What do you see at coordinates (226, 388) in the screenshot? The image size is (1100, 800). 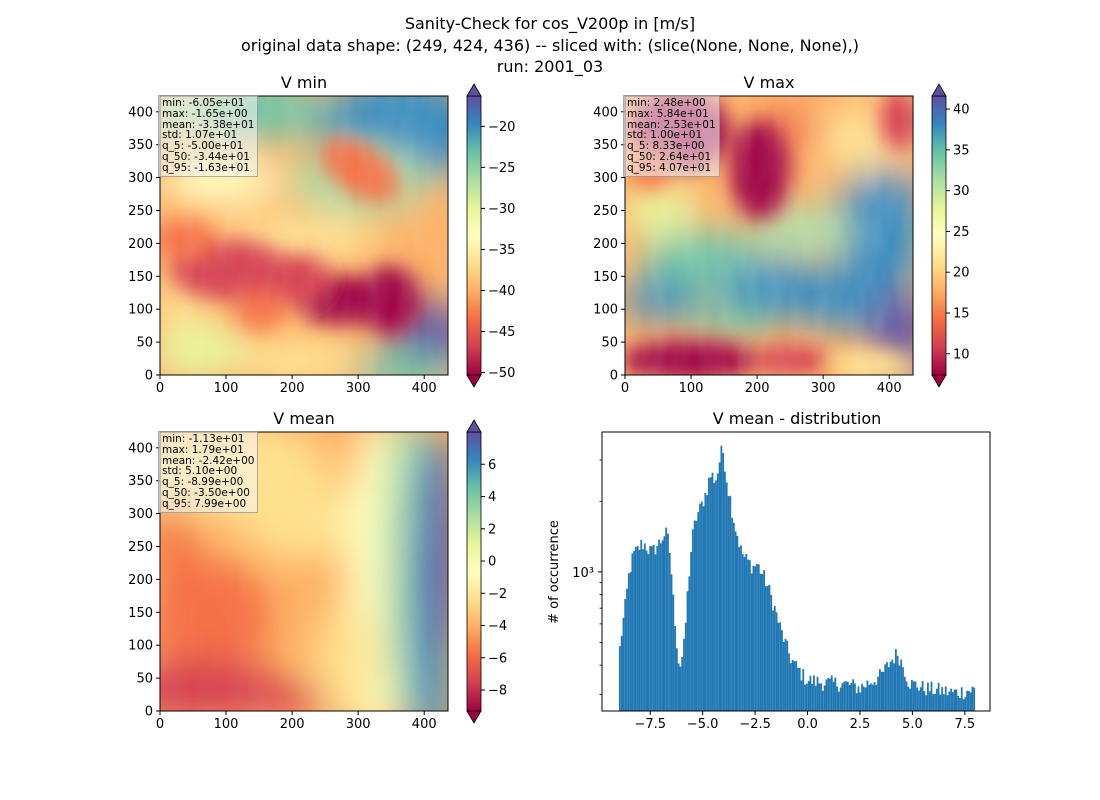 I see `vmin-x-tick-label: 100` at bounding box center [226, 388].